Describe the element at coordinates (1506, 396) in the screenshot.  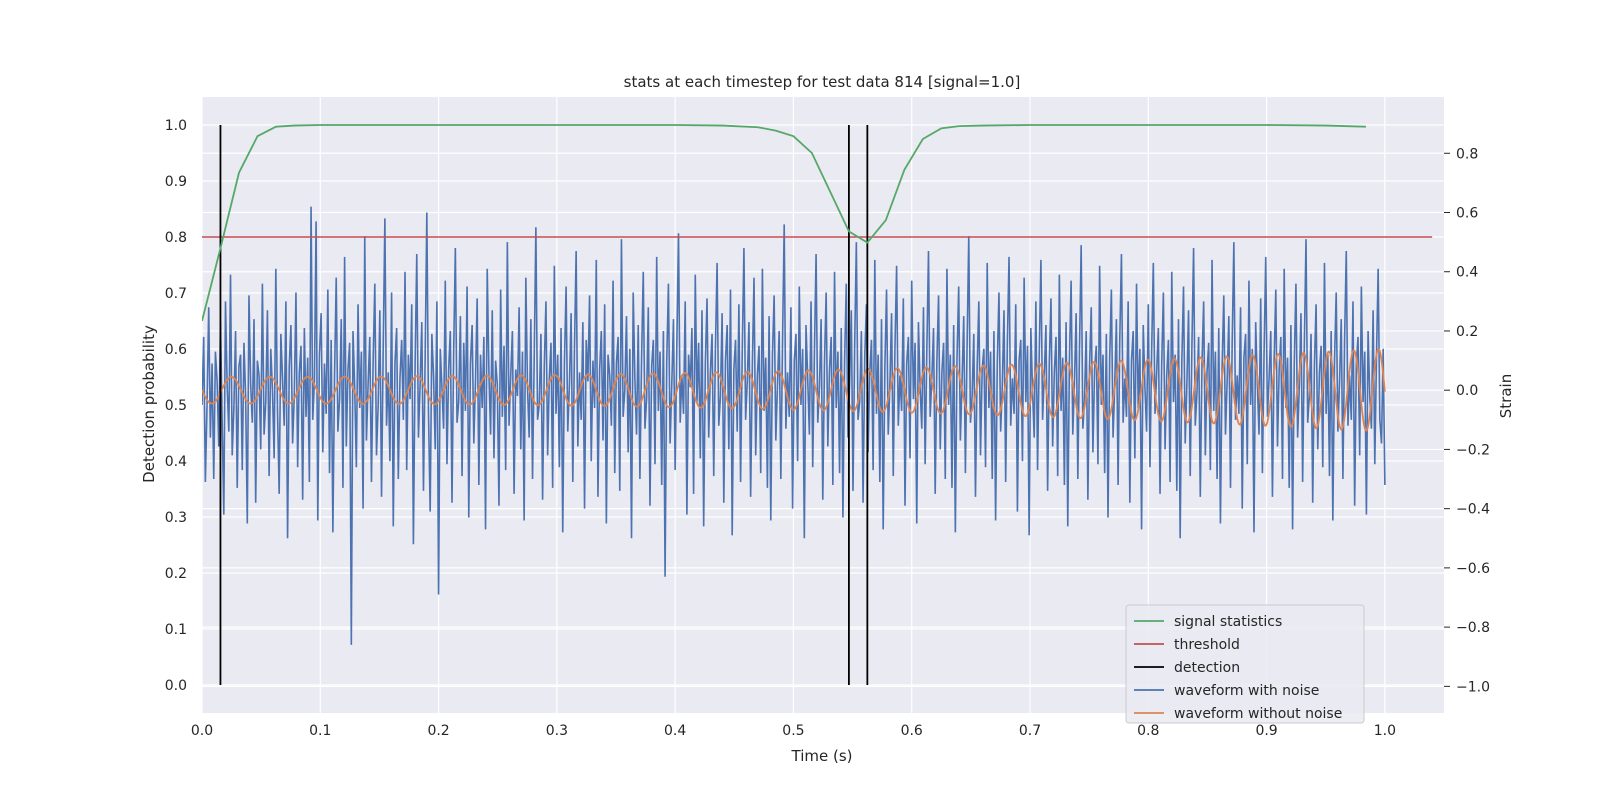
I see `y-axis-right-label: Strain` at that location.